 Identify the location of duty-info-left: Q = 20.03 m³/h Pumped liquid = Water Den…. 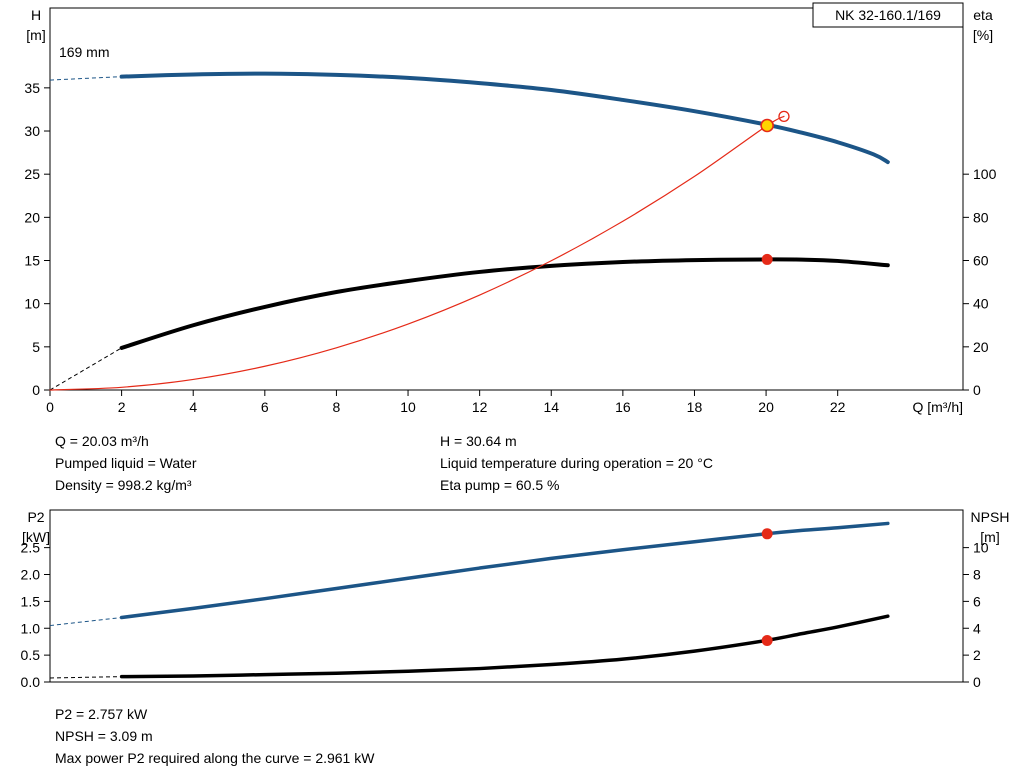
(126, 463).